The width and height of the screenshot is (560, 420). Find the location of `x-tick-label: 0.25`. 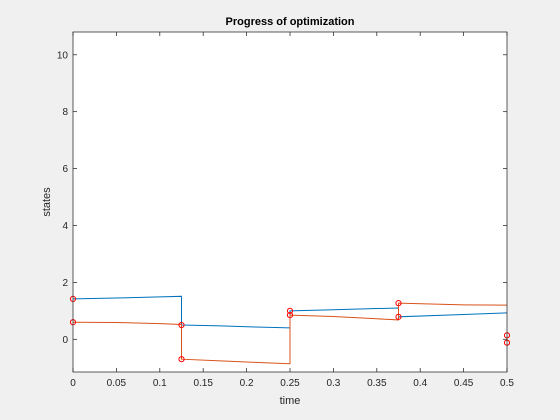

x-tick-label: 0.25 is located at coordinates (290, 383).